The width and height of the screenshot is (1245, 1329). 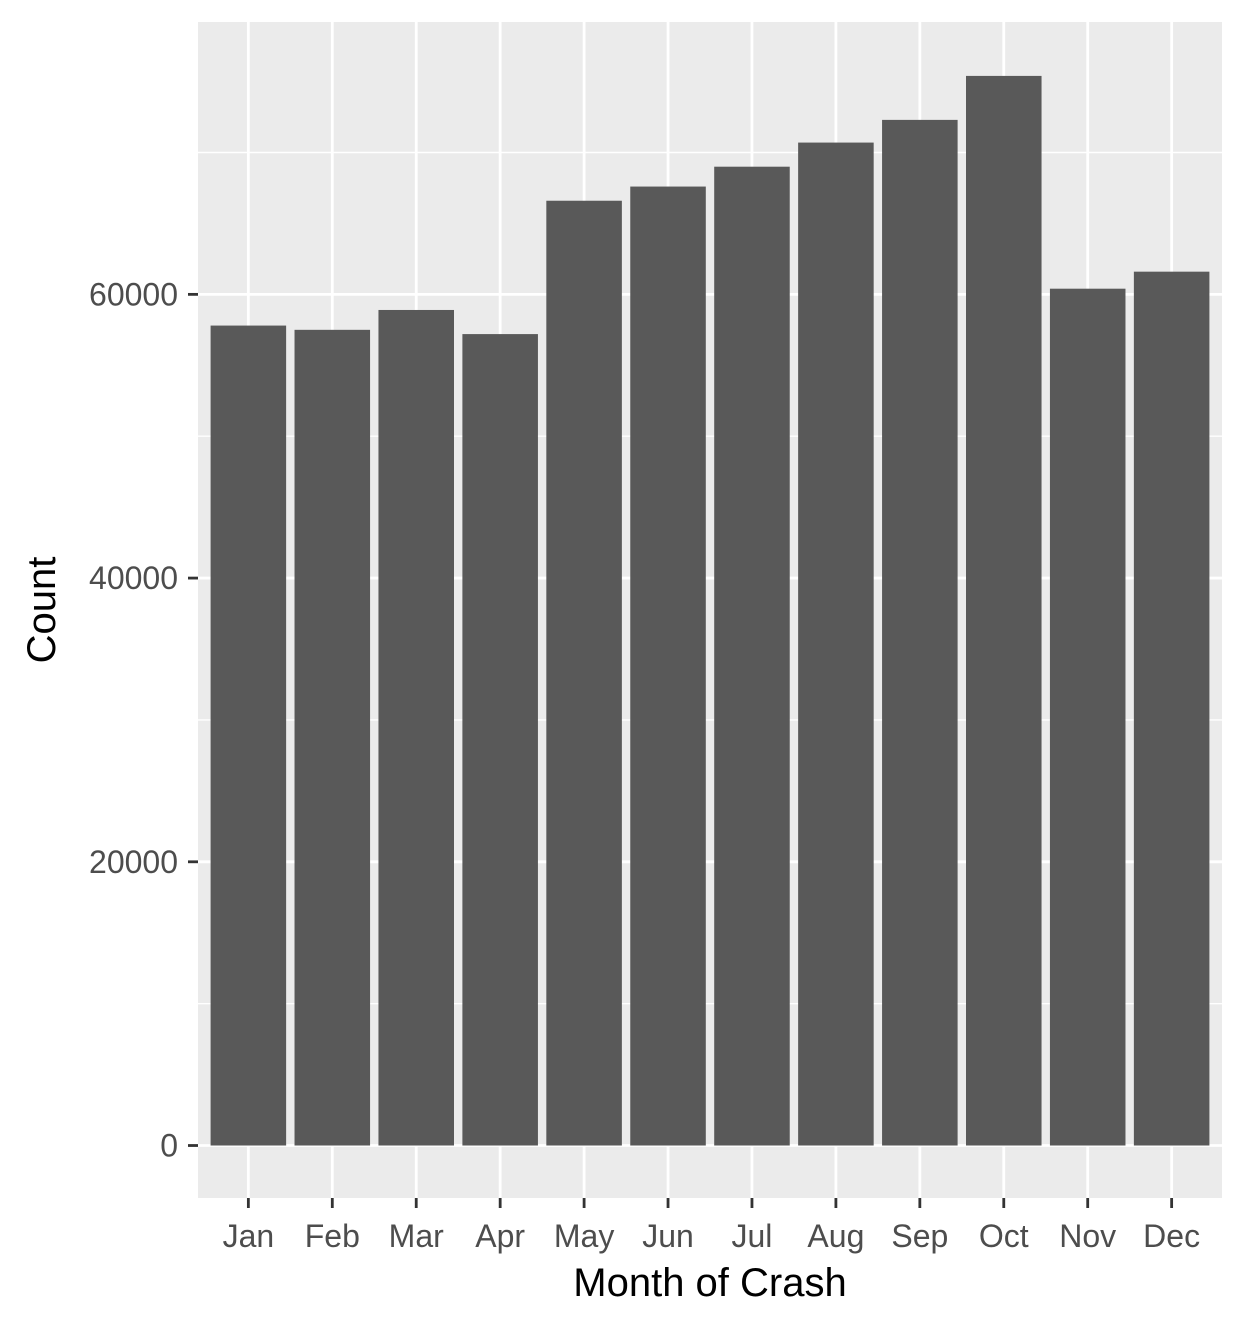 I want to click on bar-mar, so click(x=416, y=727).